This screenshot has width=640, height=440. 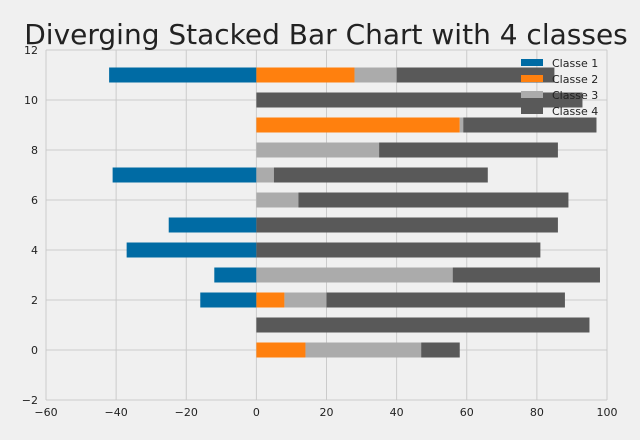 I want to click on x-tick-label: 60, so click(x=467, y=412).